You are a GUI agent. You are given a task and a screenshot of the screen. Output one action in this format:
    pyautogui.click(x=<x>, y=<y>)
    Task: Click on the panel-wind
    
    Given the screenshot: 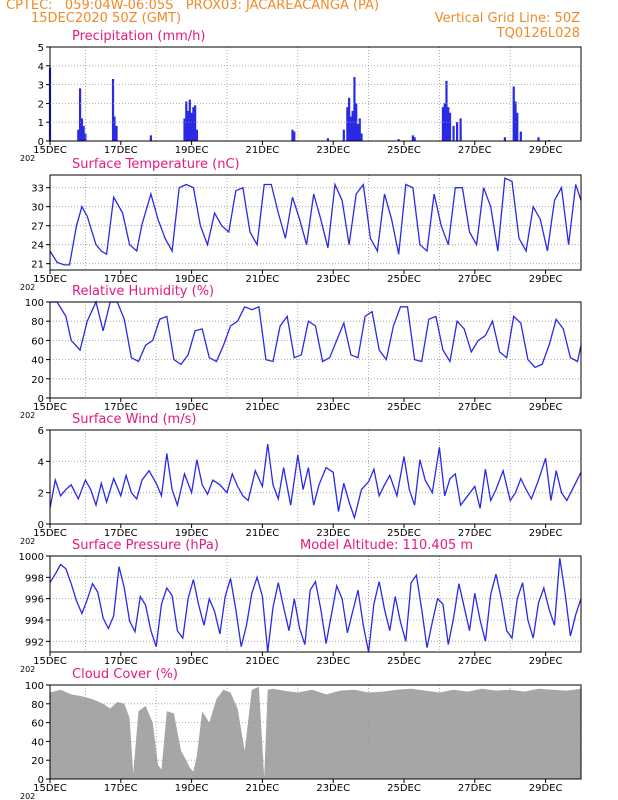 What is the action you would take?
    pyautogui.click(x=314, y=478)
    